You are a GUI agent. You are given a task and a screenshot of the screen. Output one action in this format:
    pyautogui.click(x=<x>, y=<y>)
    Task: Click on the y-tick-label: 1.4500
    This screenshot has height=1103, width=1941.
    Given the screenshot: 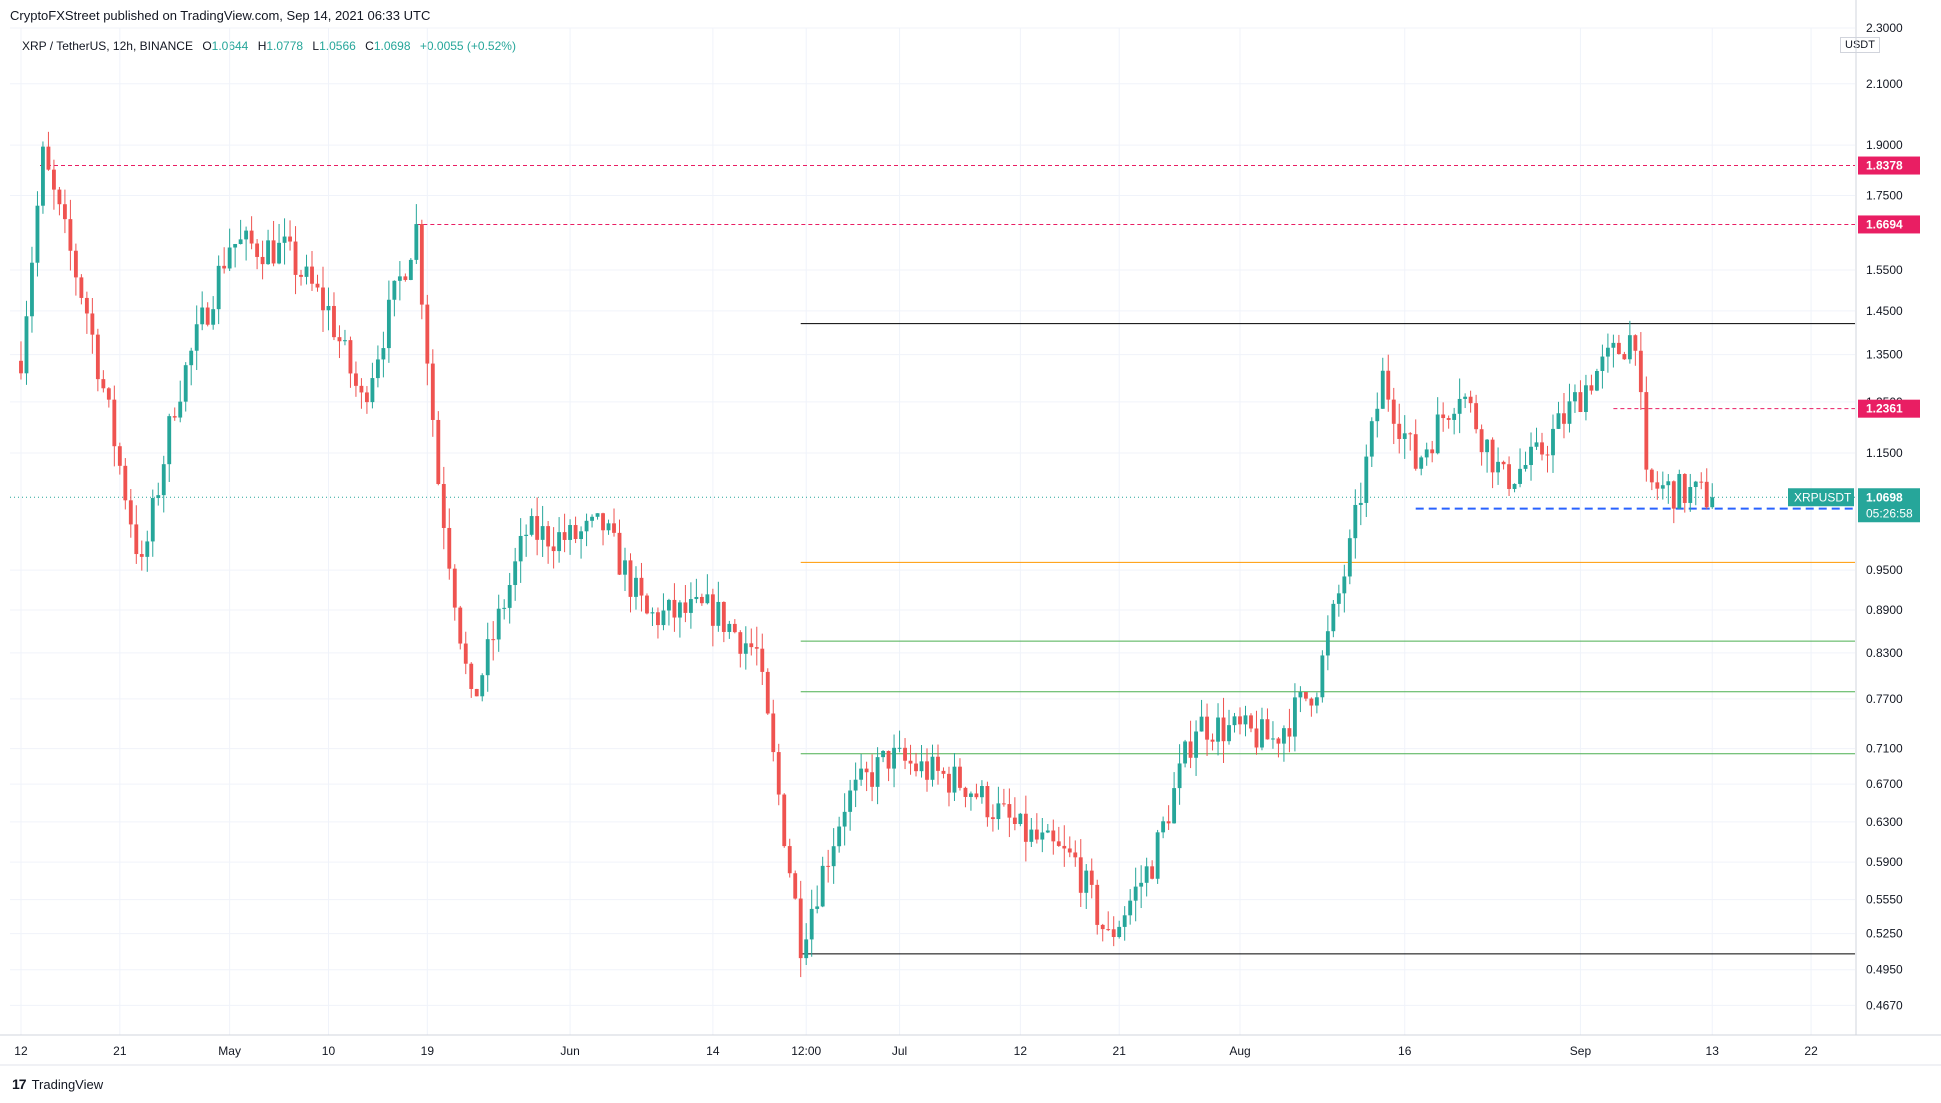 What is the action you would take?
    pyautogui.click(x=1884, y=311)
    